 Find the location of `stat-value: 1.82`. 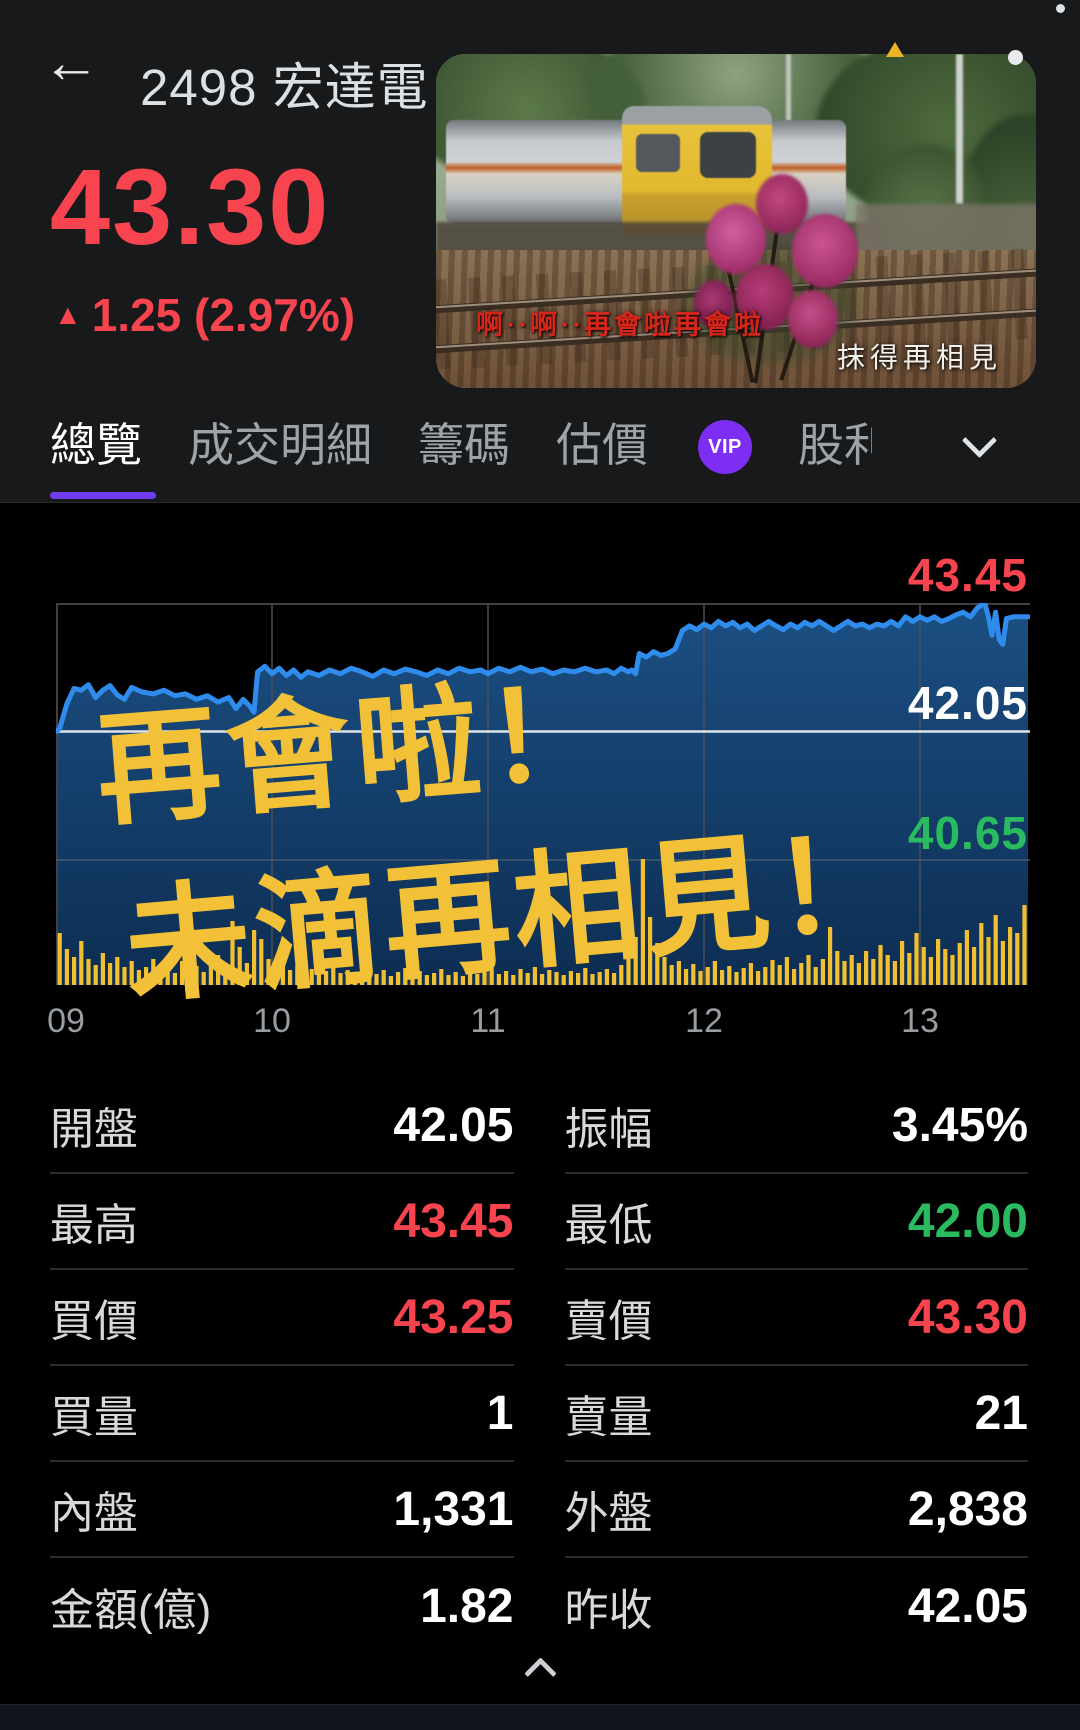

stat-value: 1.82 is located at coordinates (467, 1606).